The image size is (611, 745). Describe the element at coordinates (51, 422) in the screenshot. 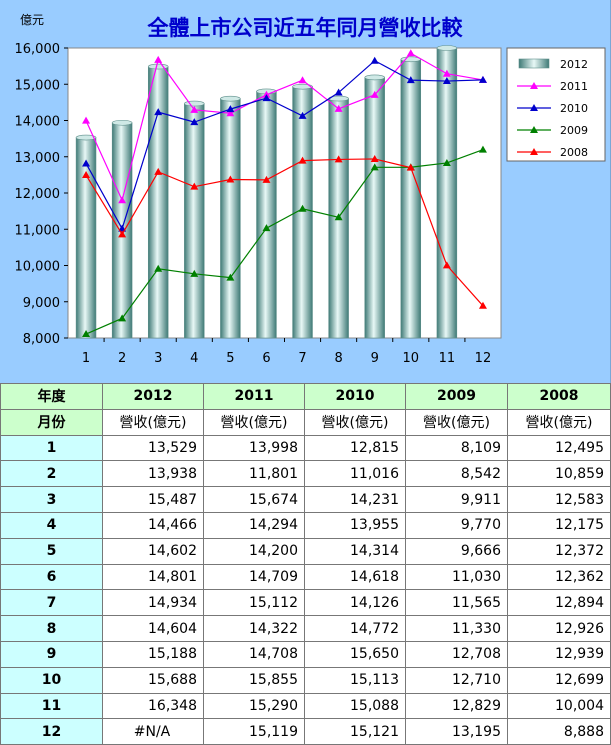

I see `month-header: 月份` at that location.